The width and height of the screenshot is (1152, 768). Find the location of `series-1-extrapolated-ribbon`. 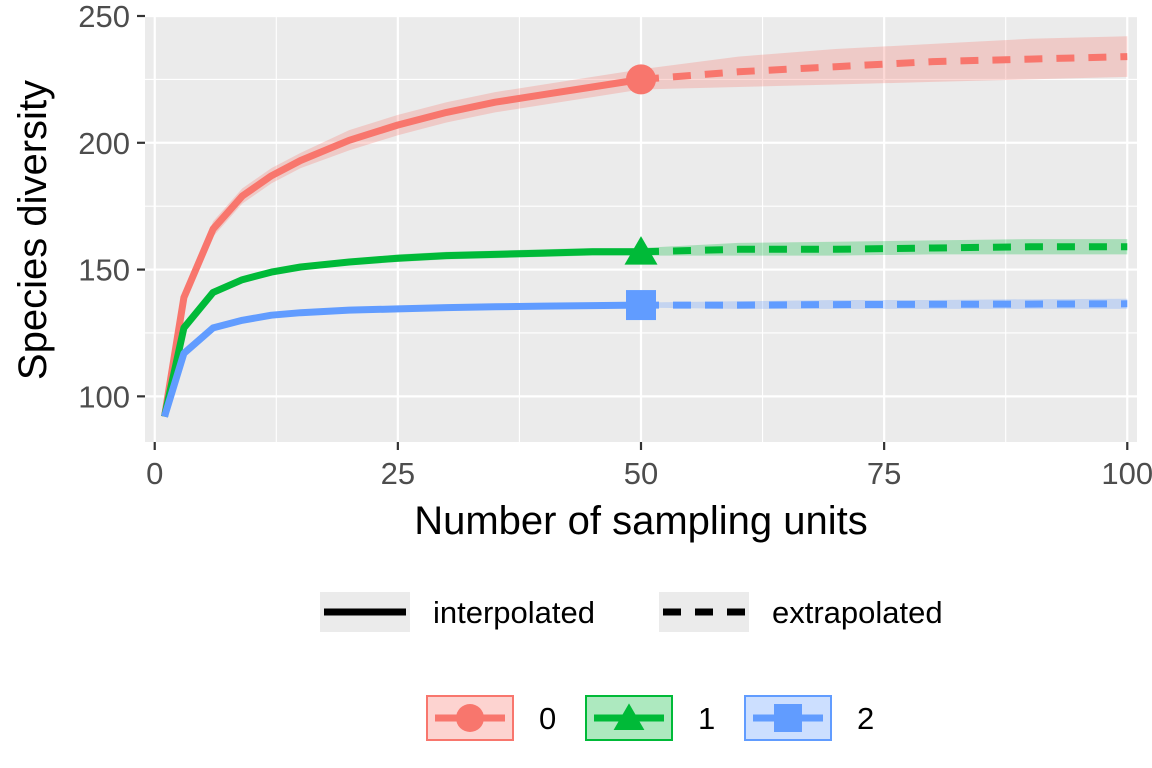

series-1-extrapolated-ribbon is located at coordinates (884, 247).